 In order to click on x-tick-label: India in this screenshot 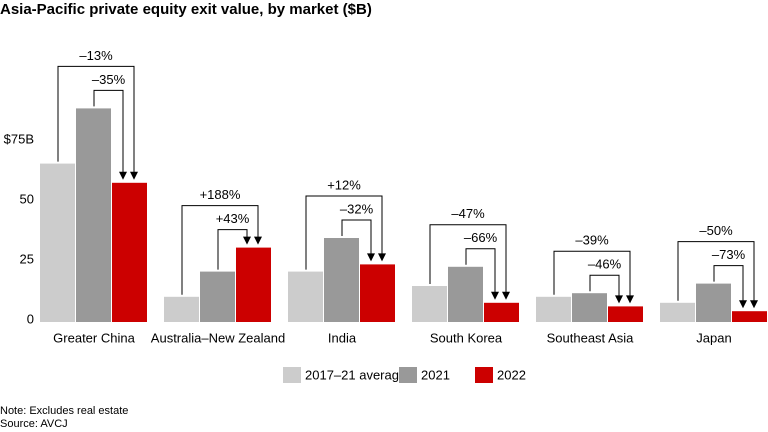, I will do `click(342, 337)`.